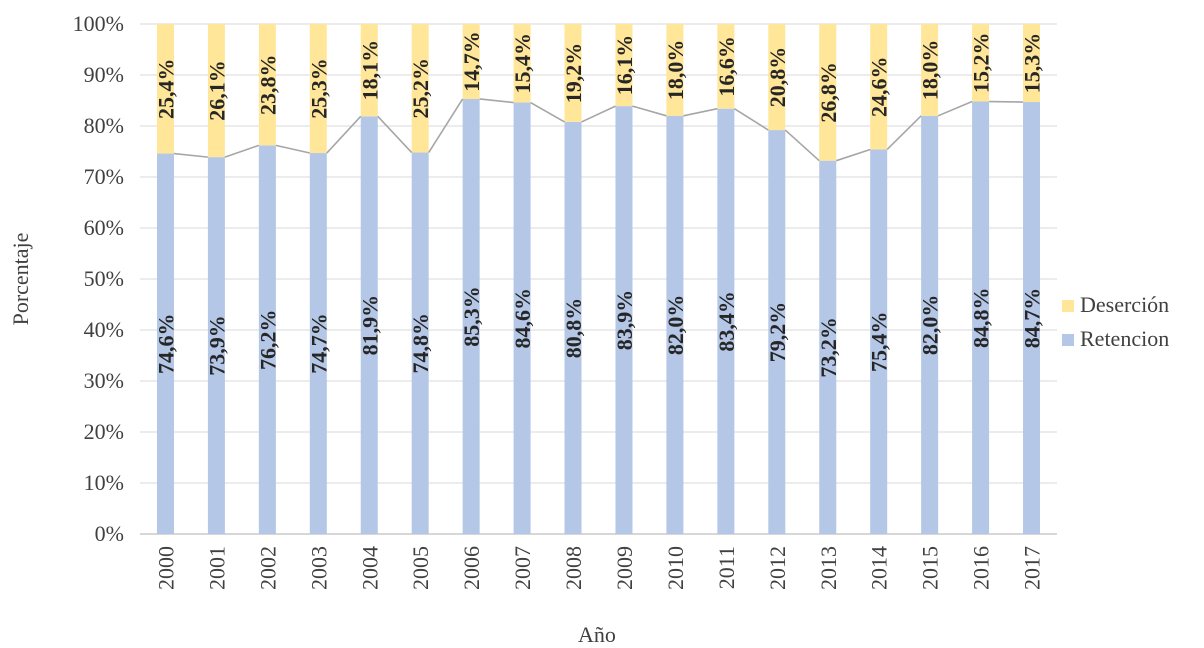 This screenshot has height=648, width=1204. I want to click on data-label: 81,9%, so click(369, 325).